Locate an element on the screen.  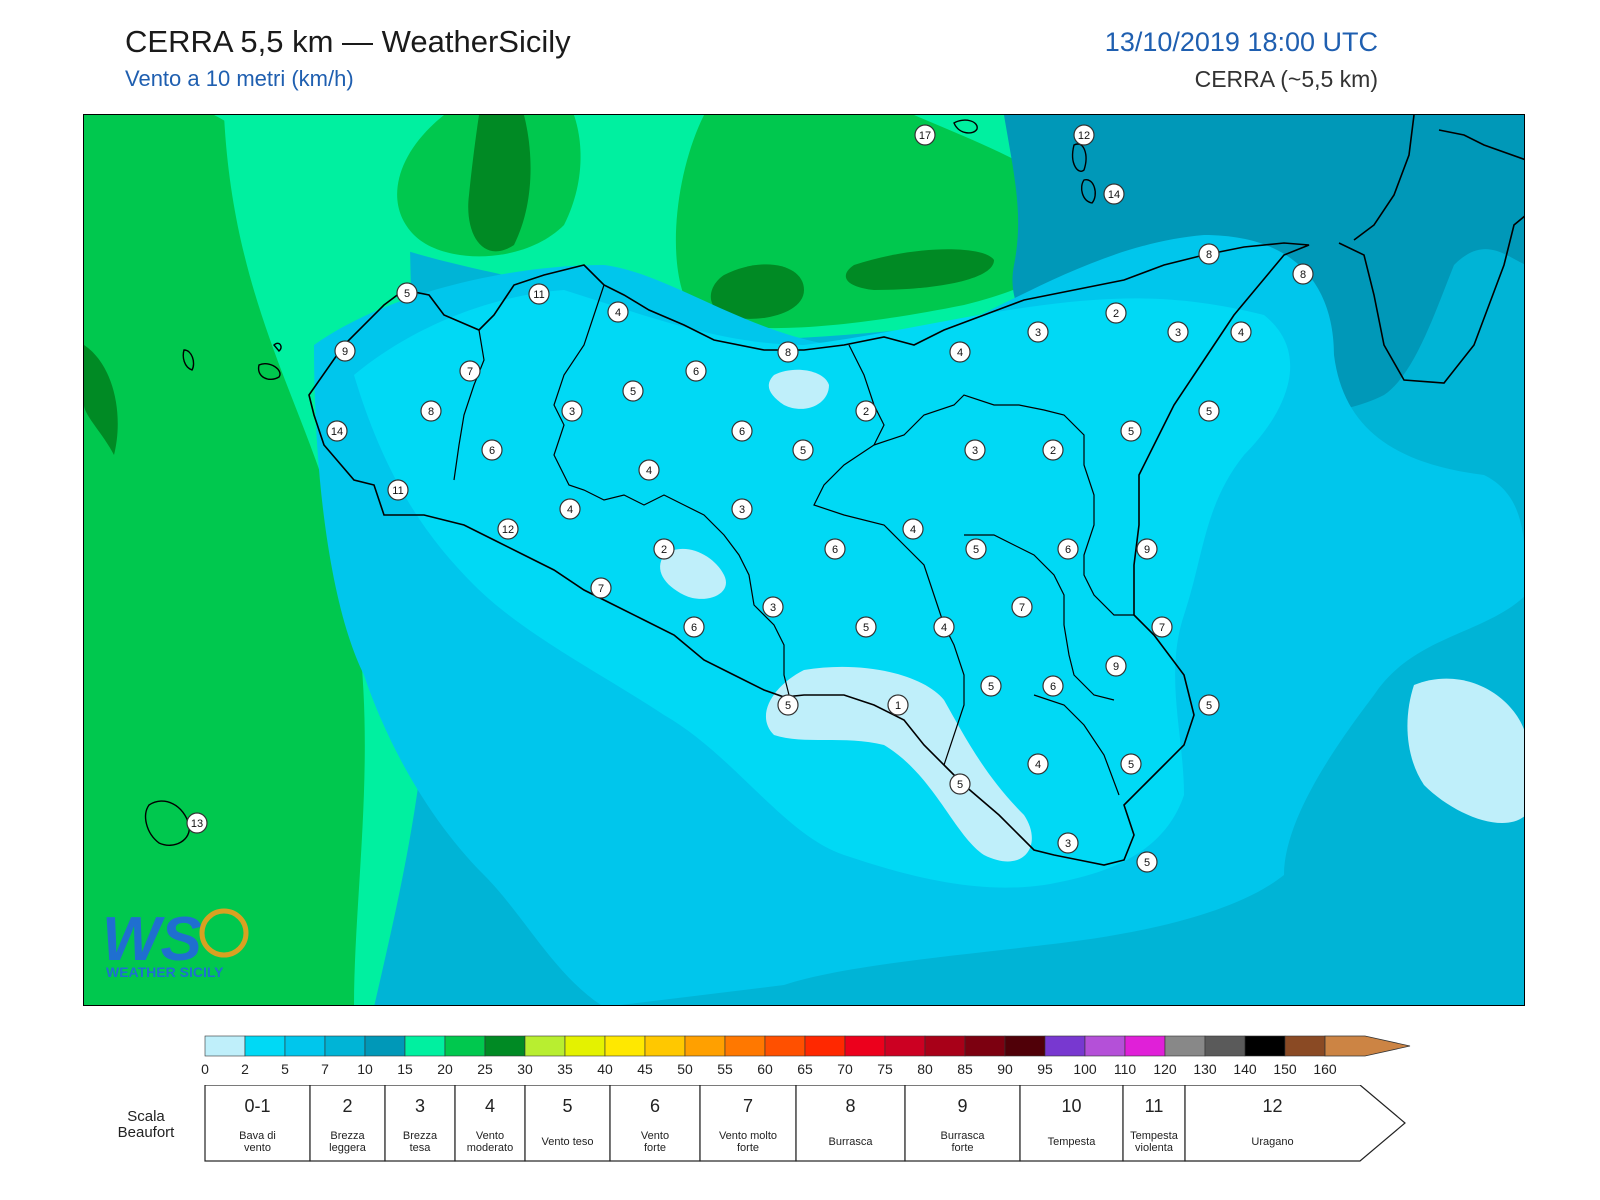
station-value-label: 1 is located at coordinates (898, 706).